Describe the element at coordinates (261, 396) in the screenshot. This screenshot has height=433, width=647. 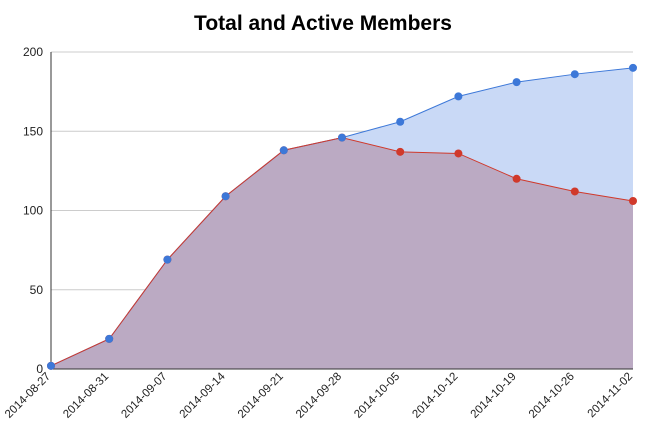
I see `x-tick-label: 2014-09-21` at that location.